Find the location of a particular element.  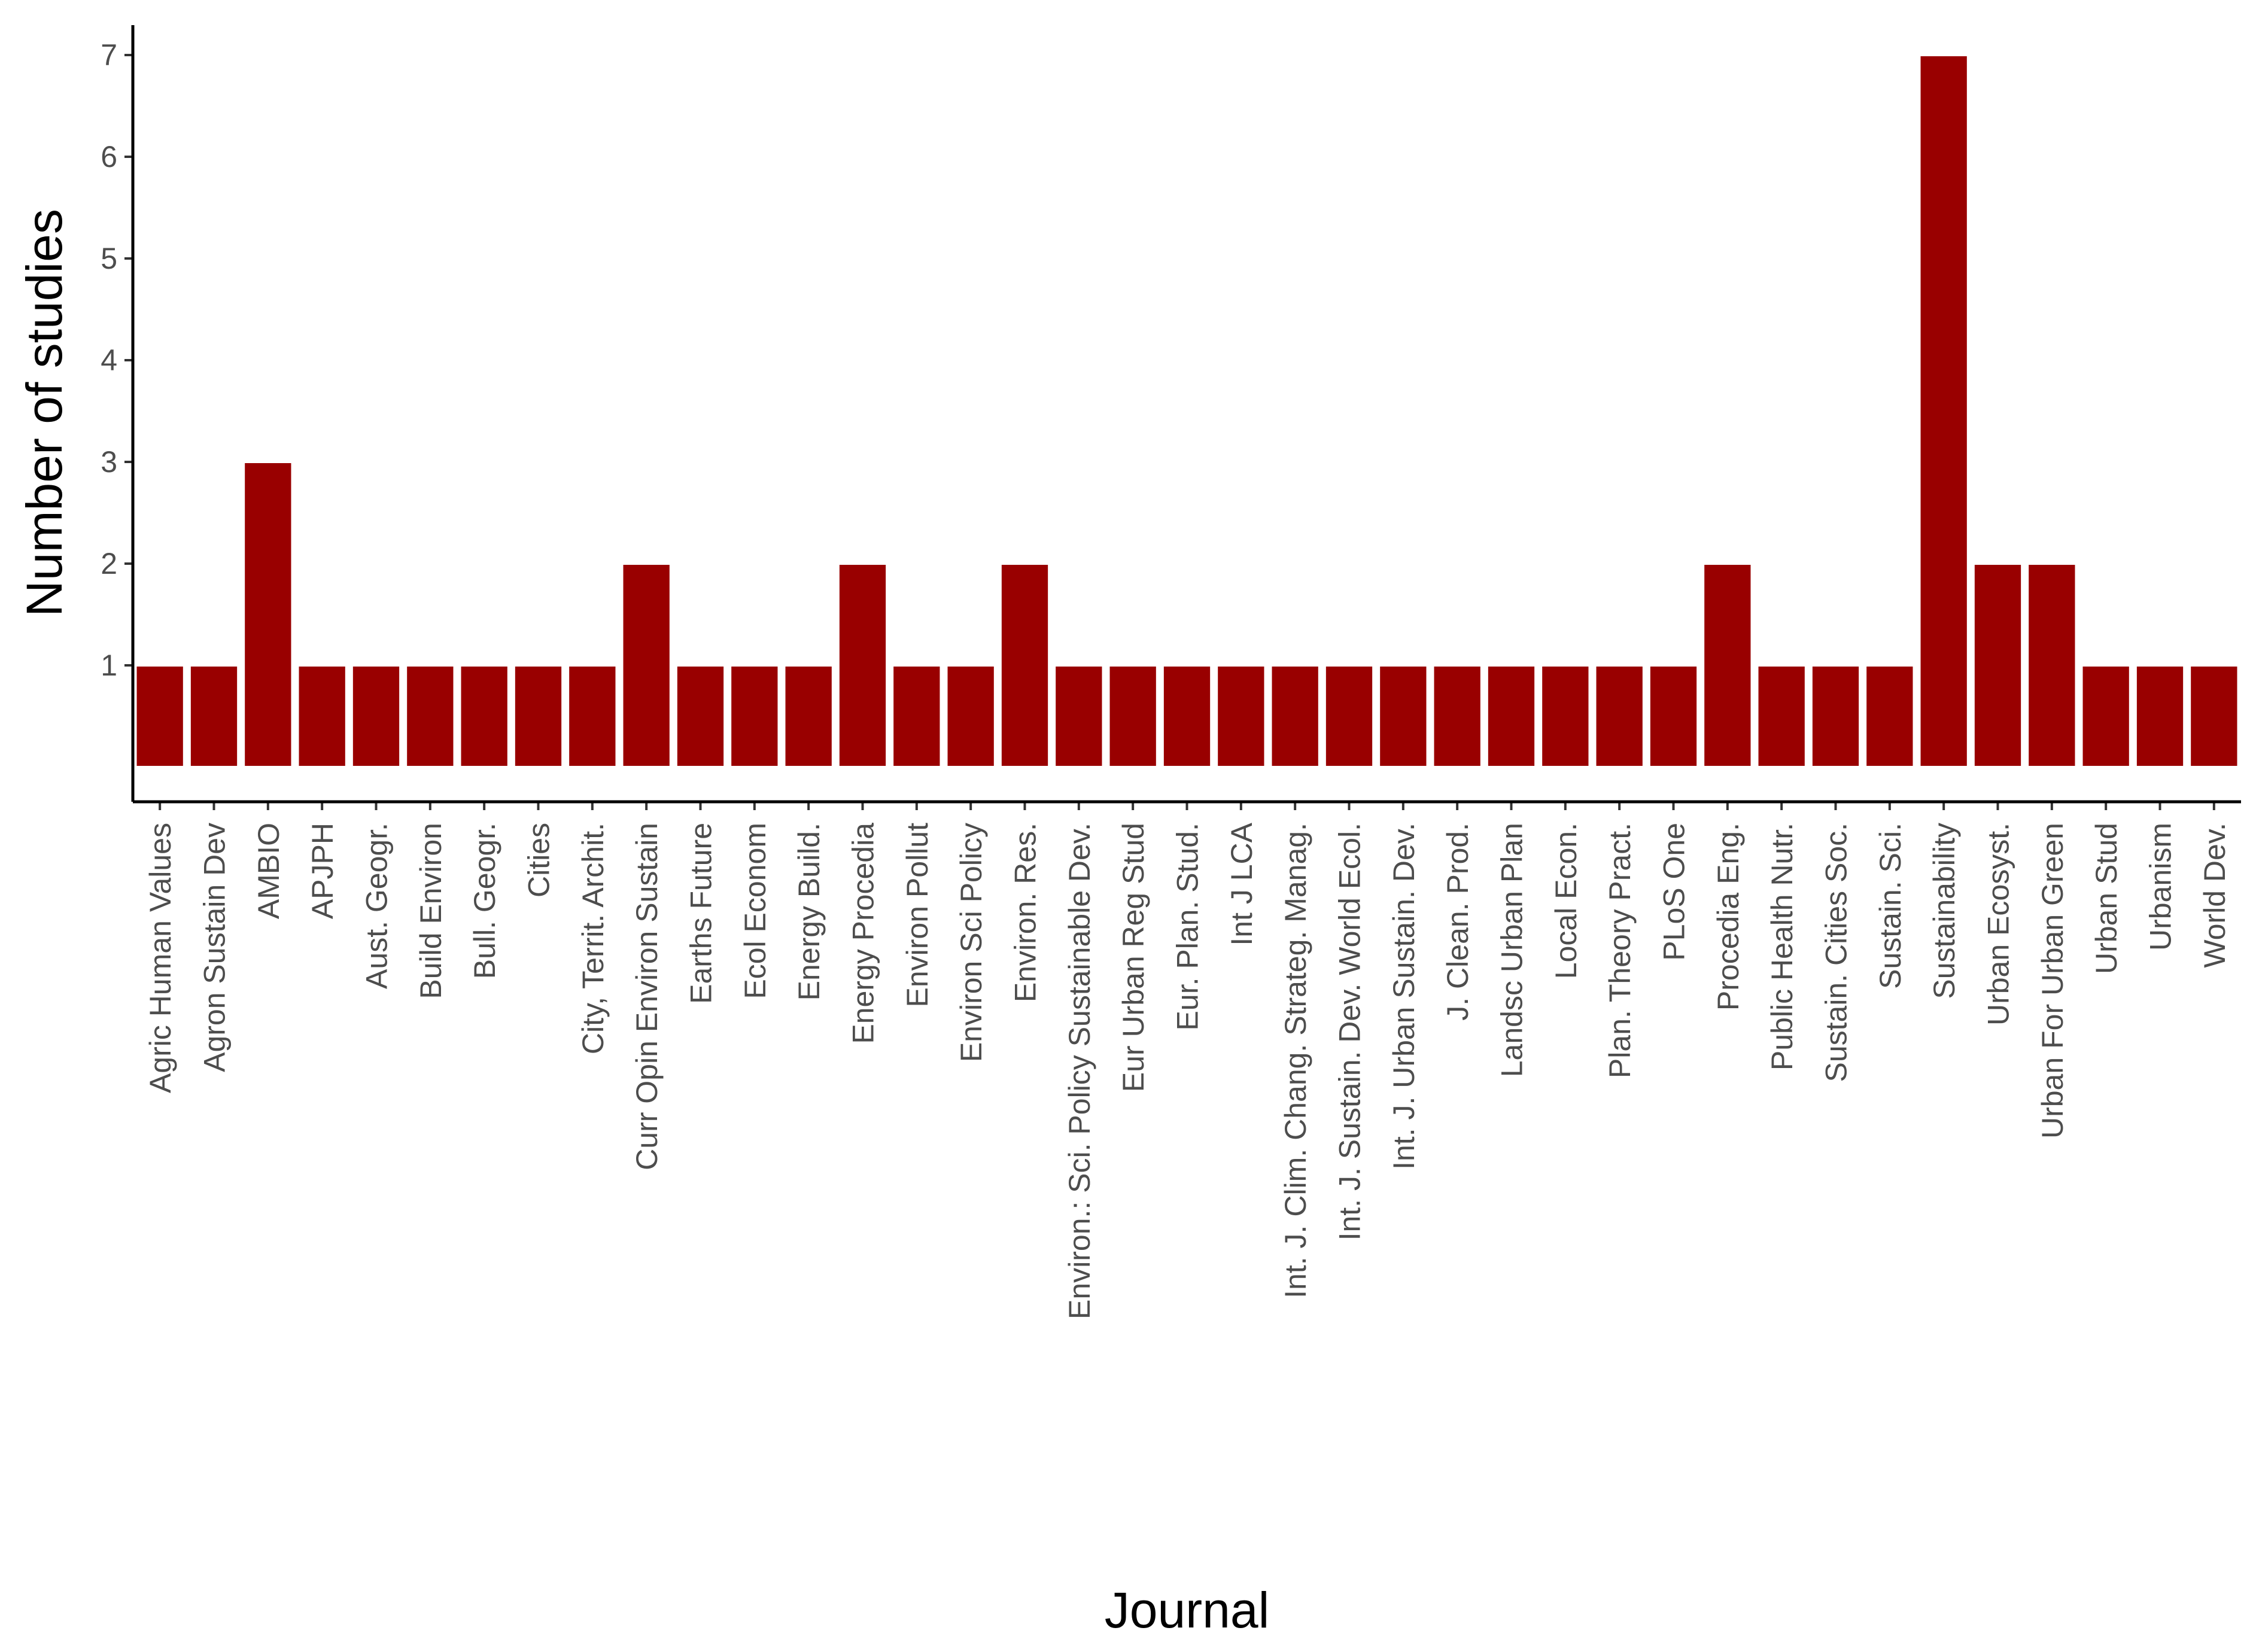

x-tick-label: Urban Ecosyst. is located at coordinates (1998, 924).